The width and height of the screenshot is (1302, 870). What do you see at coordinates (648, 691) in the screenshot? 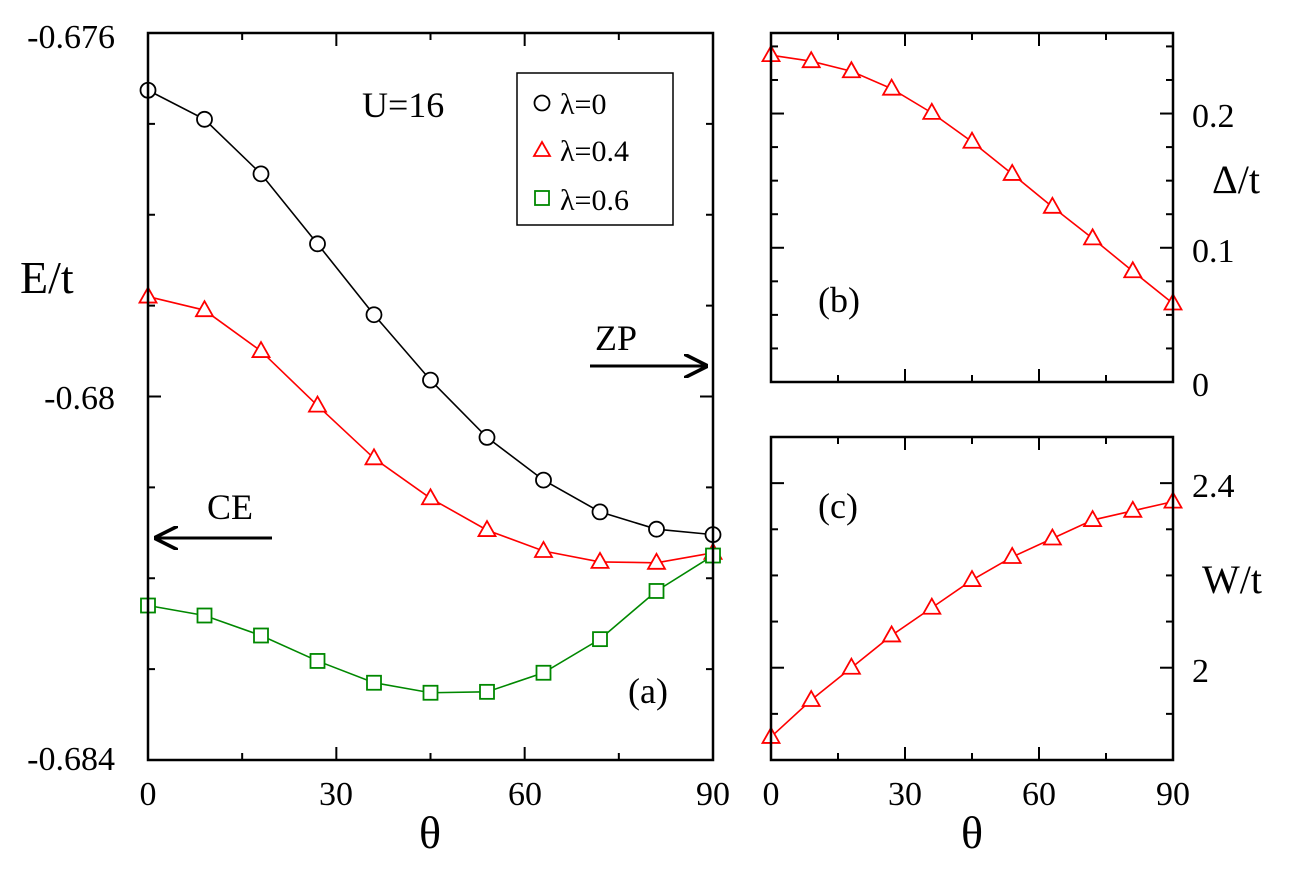
I see `panel-a-label: (a)` at bounding box center [648, 691].